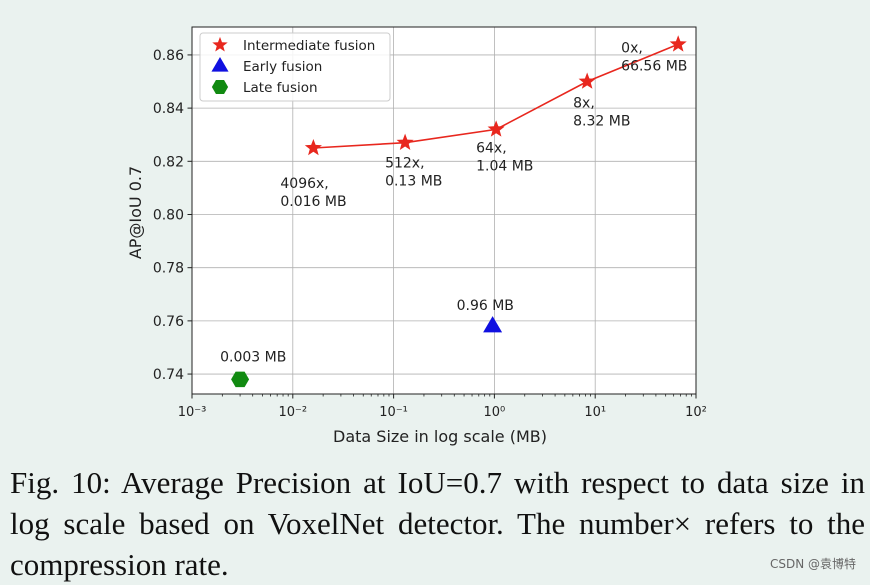 This screenshot has height=585, width=870. Describe the element at coordinates (192, 412) in the screenshot. I see `x-tick-label: 10⁻³` at that location.